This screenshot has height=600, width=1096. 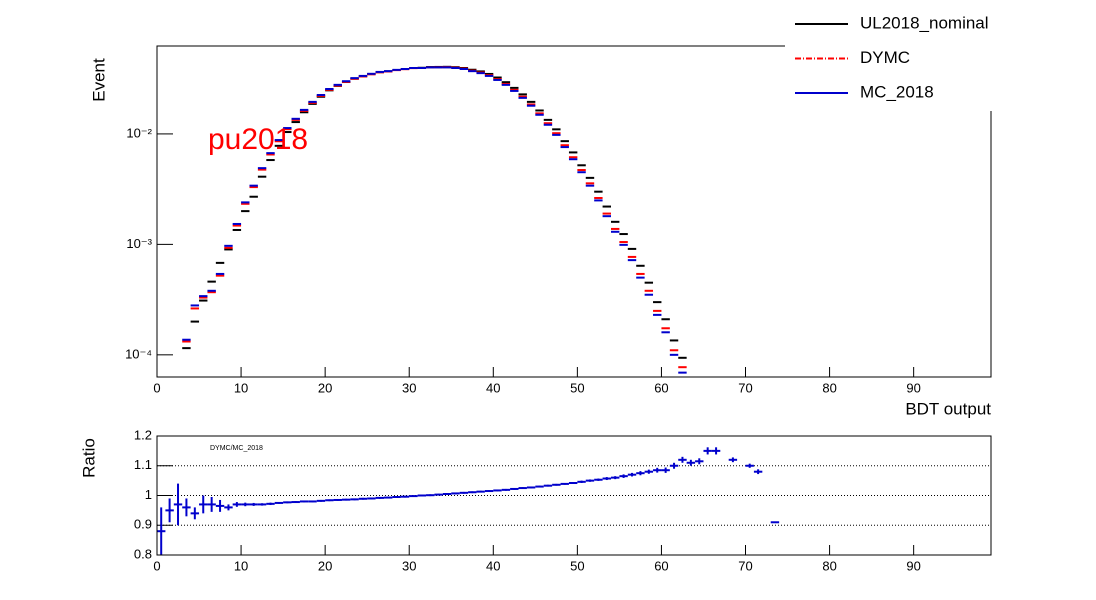 I want to click on y-tick-label: 0.9, so click(x=143, y=524).